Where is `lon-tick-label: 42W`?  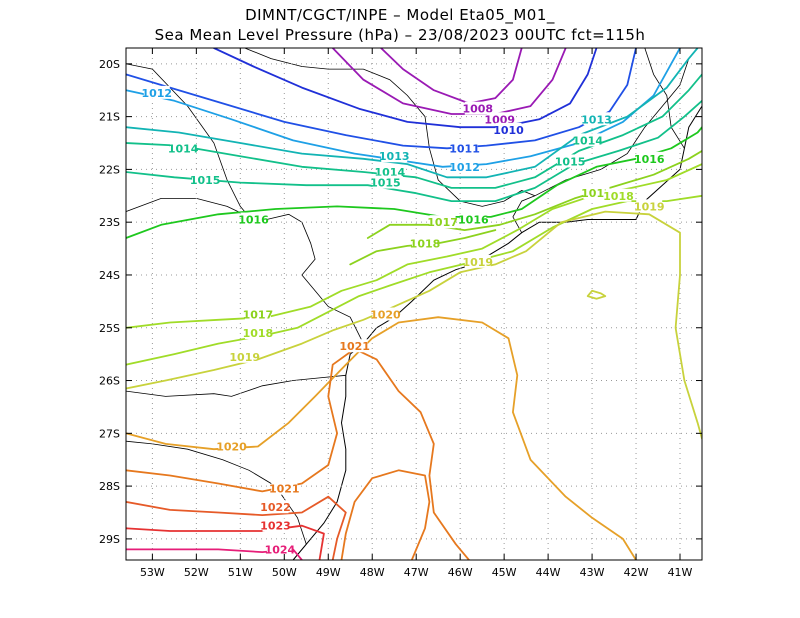
lon-tick-label: 42W is located at coordinates (636, 572).